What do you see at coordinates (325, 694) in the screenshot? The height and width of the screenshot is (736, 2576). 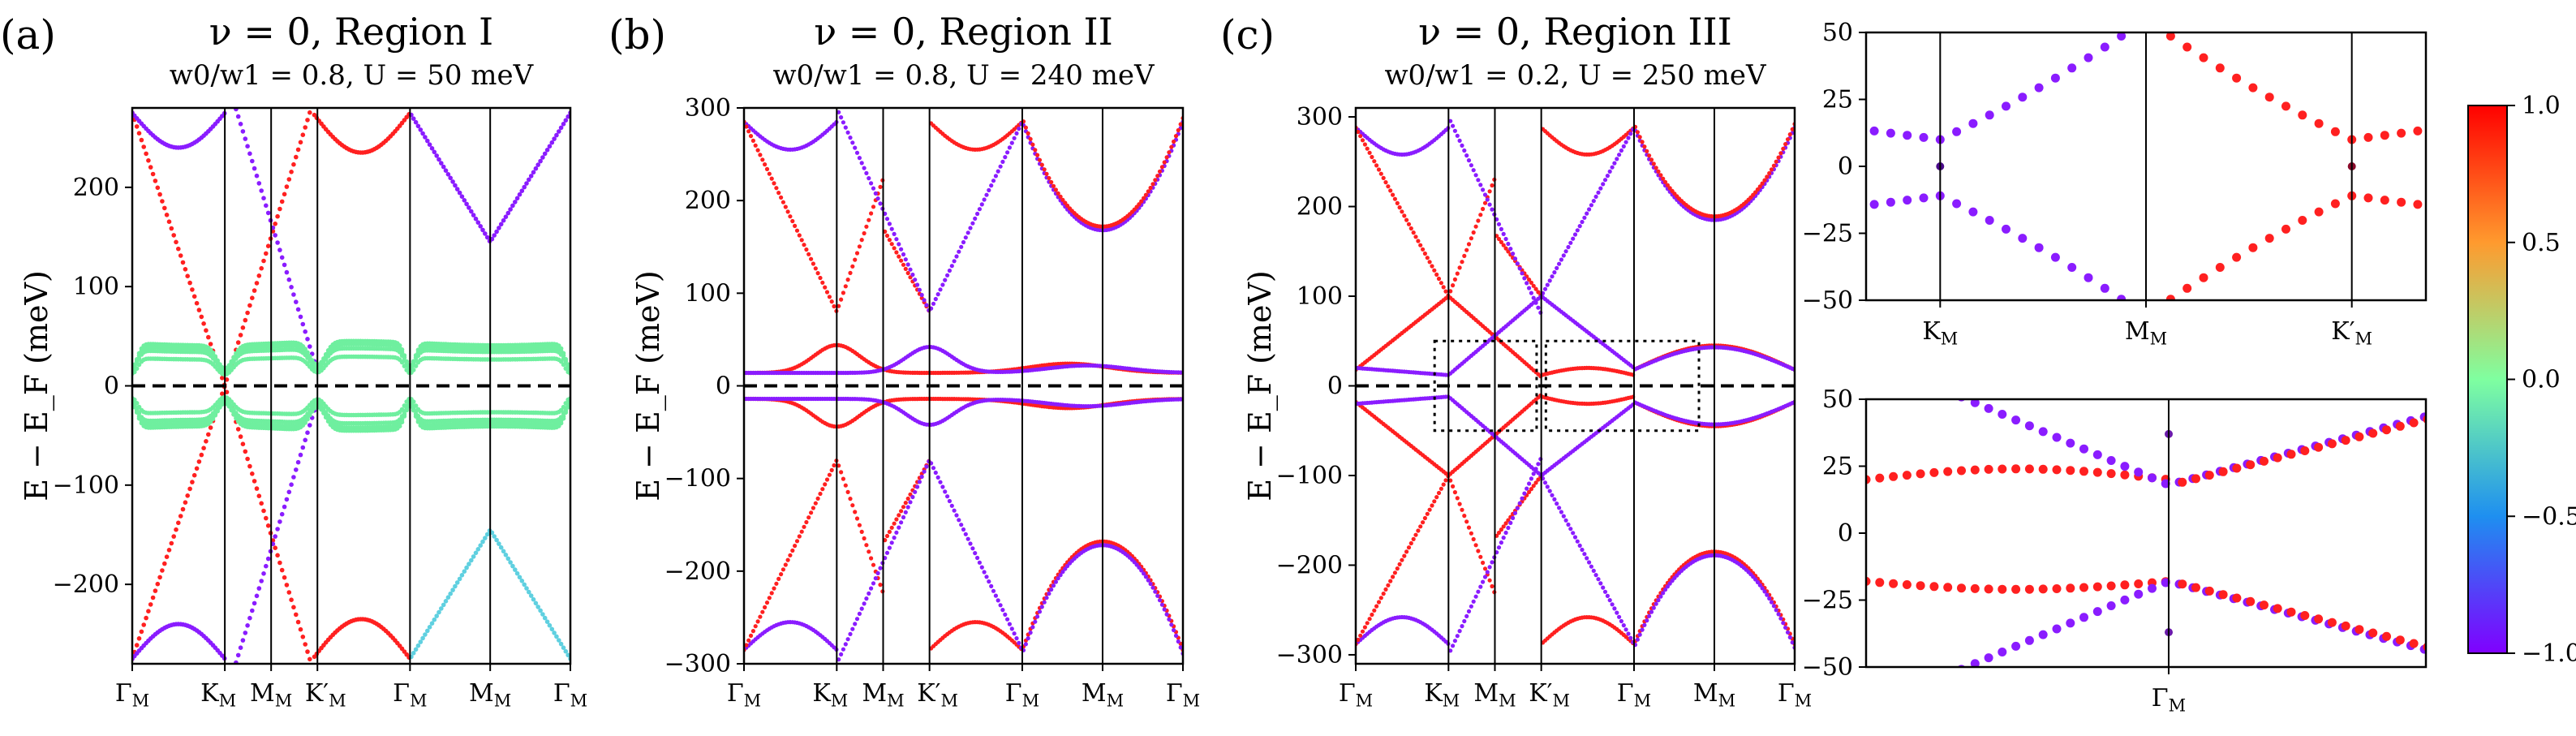 I see `panel-0-xtick-label: K′M` at bounding box center [325, 694].